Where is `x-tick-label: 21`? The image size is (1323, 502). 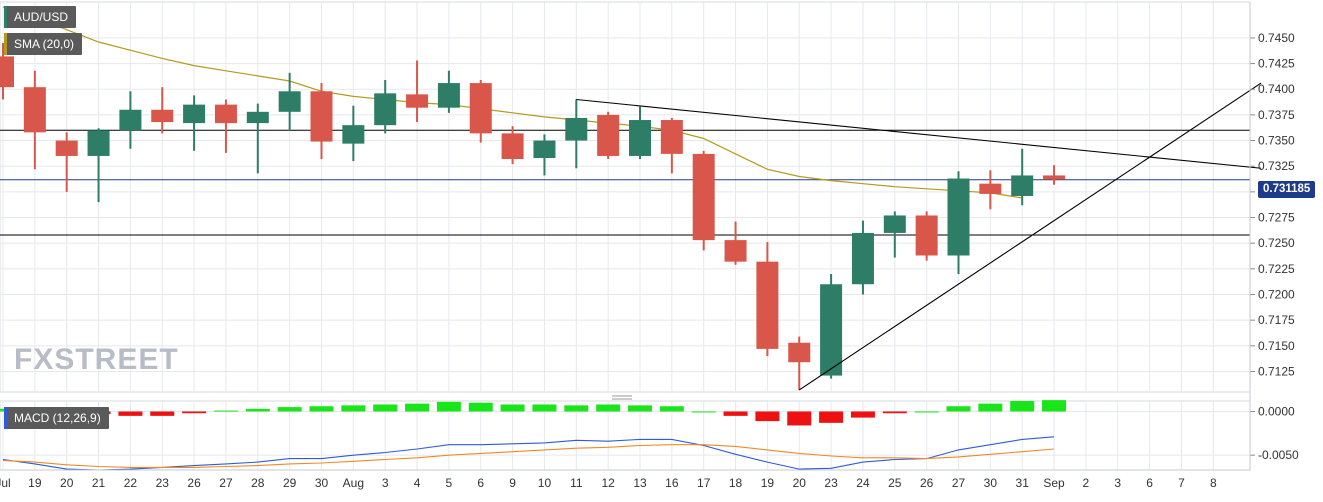 x-tick-label: 21 is located at coordinates (99, 483).